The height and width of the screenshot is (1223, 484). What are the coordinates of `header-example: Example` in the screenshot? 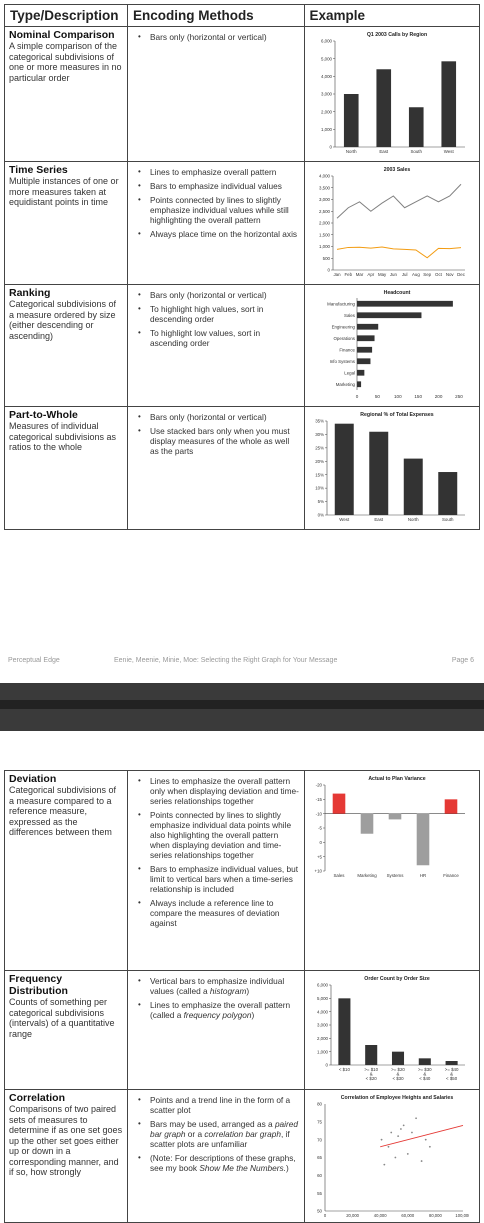 It's located at (391, 15).